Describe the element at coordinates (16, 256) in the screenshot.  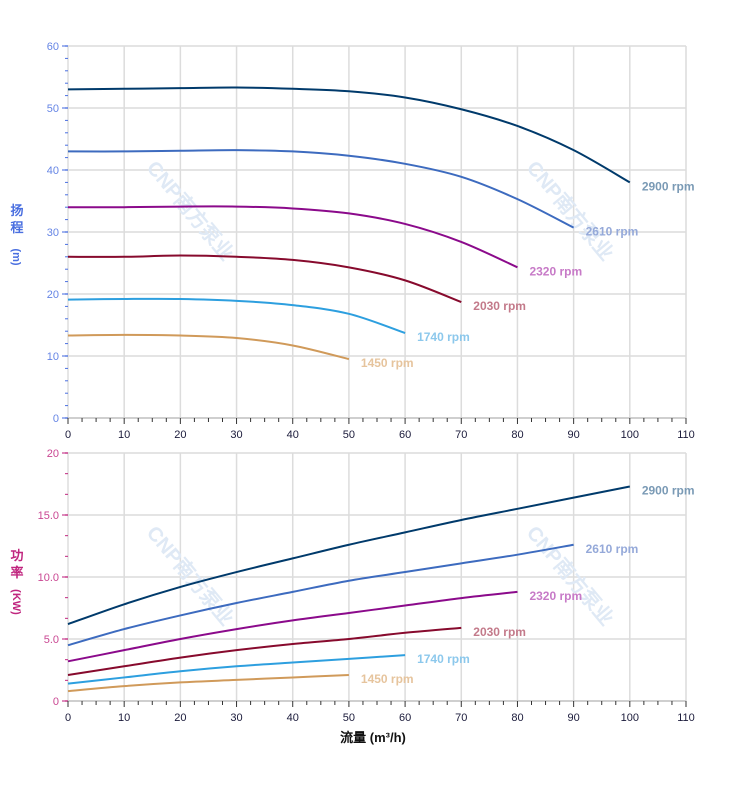
I see `y-axis-unit: (m)` at that location.